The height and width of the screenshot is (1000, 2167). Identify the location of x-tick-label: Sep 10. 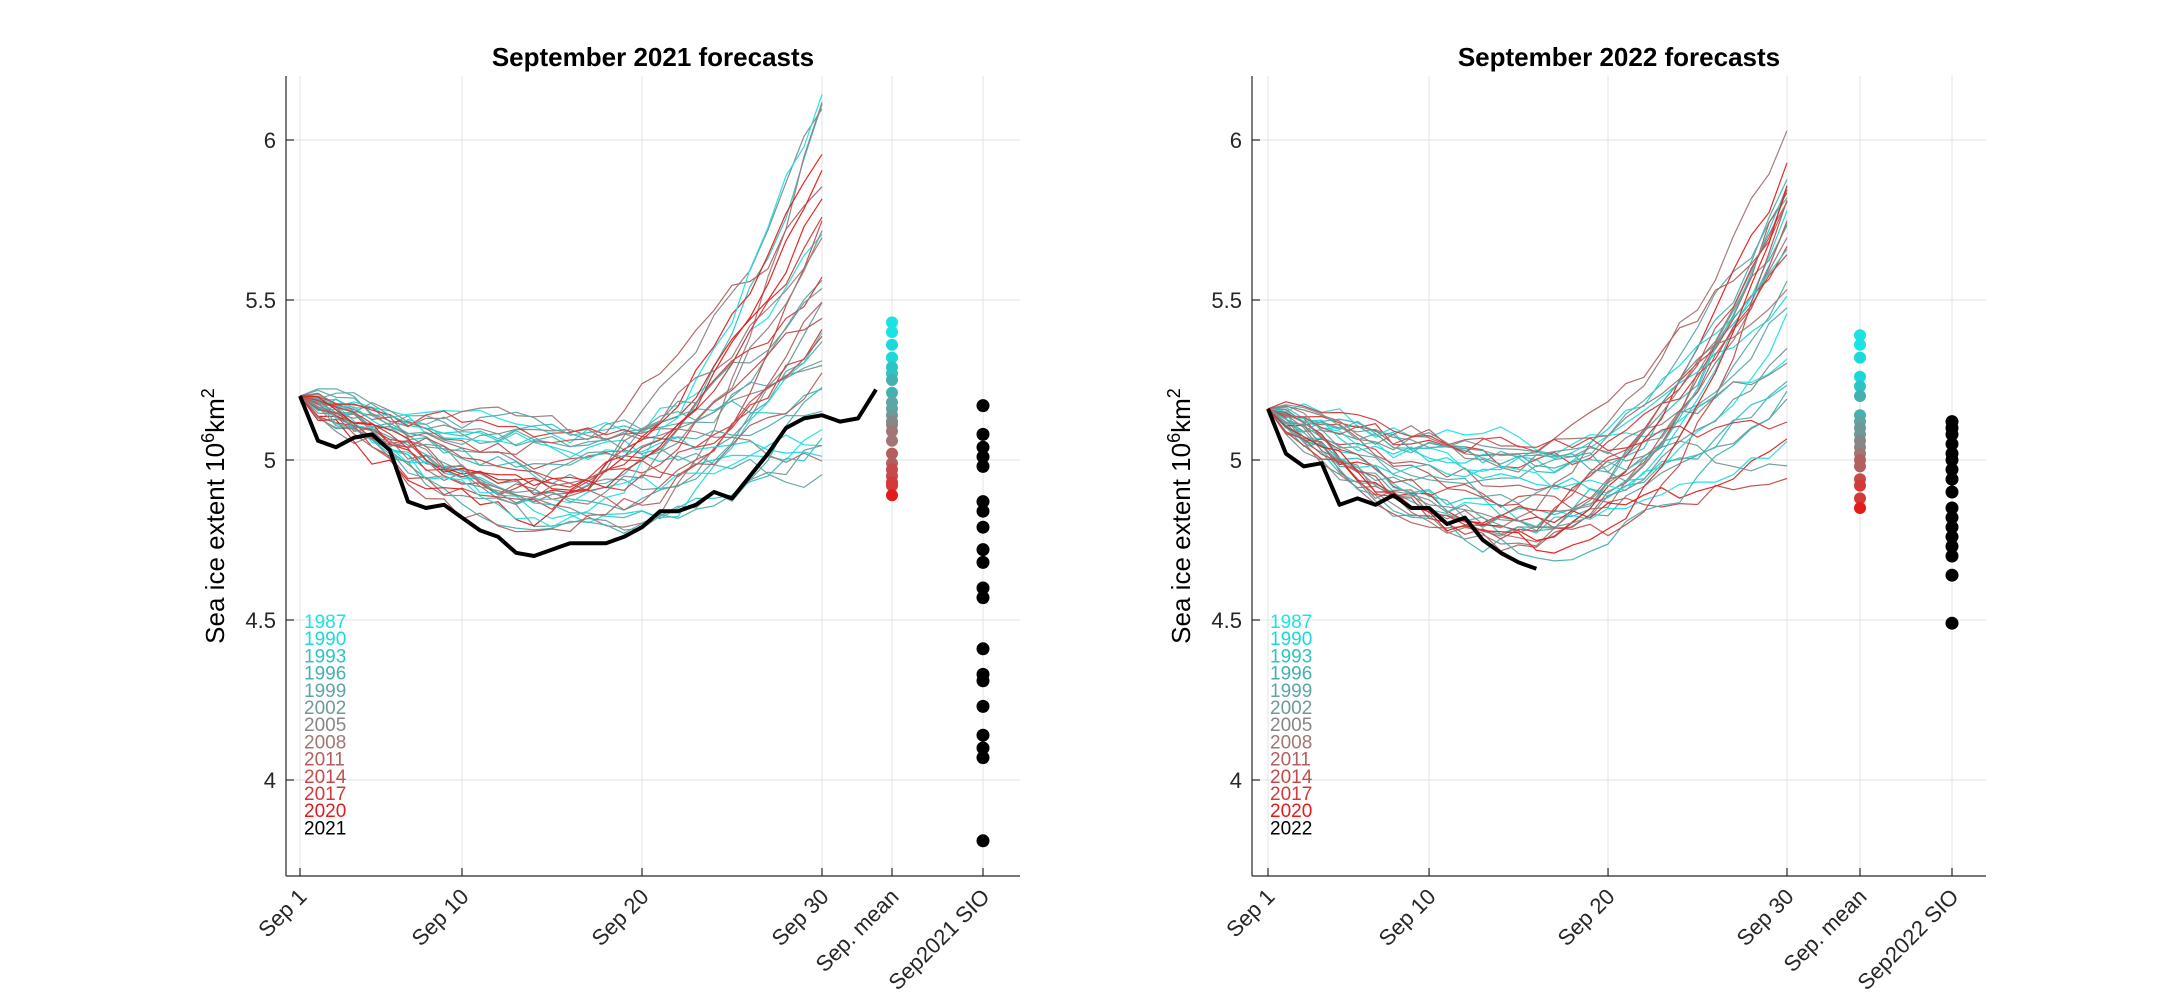
(1407, 917).